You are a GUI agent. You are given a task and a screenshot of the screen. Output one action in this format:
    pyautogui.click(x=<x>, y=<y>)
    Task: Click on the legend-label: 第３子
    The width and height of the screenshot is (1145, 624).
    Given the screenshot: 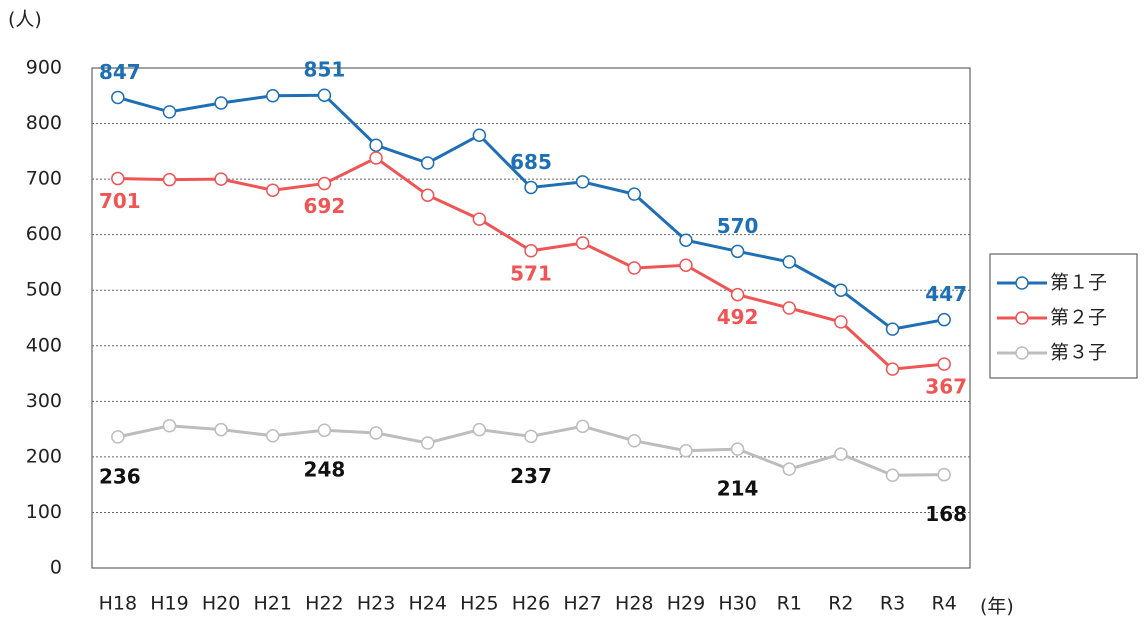 What is the action you would take?
    pyautogui.click(x=1078, y=353)
    